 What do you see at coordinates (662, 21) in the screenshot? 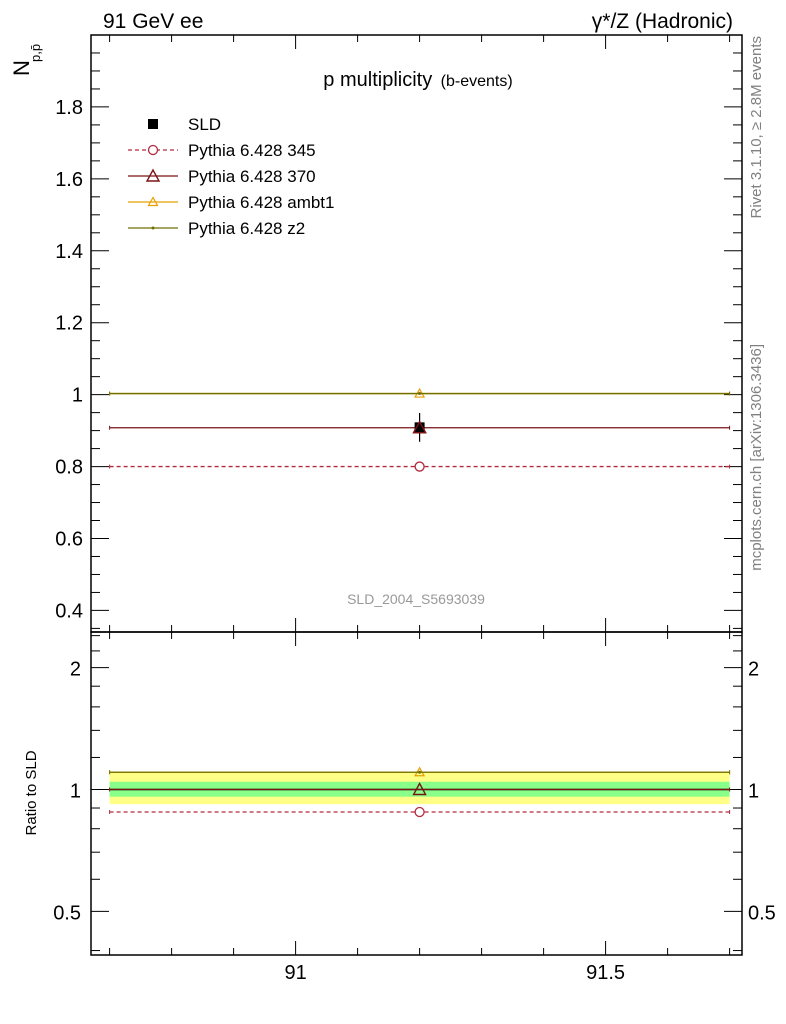
I see `header-right-label: γ*/Z (Hadronic)` at bounding box center [662, 21].